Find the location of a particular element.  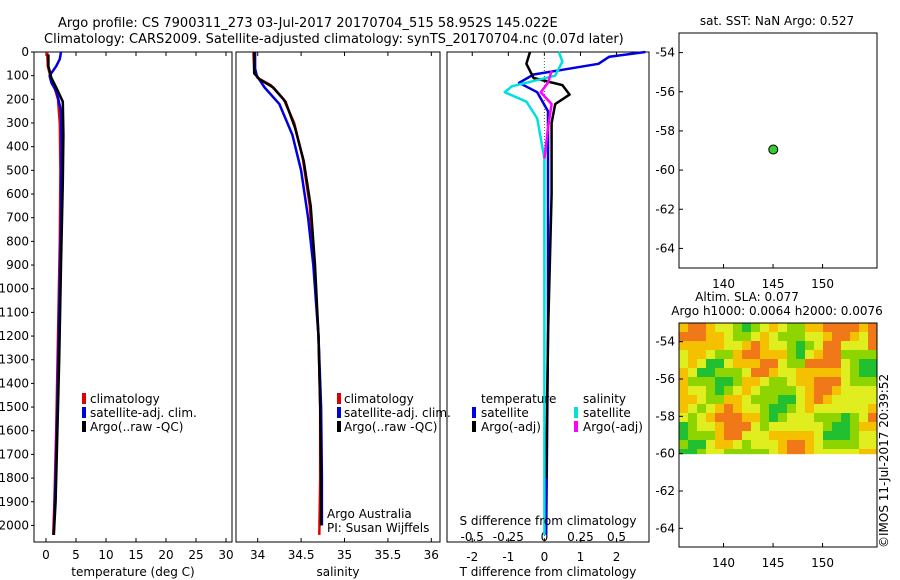

credit-stamp: ©IMOS 11-Jul-2017 20:39:52 is located at coordinates (884, 461).